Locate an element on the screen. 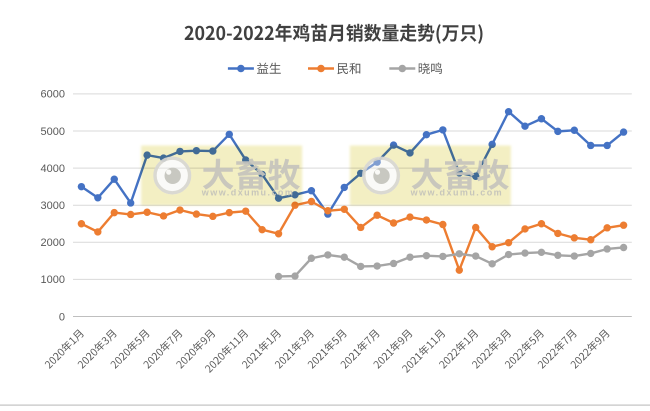 This screenshot has height=411, width=650. svg-text: 0 is located at coordinates (62, 317).